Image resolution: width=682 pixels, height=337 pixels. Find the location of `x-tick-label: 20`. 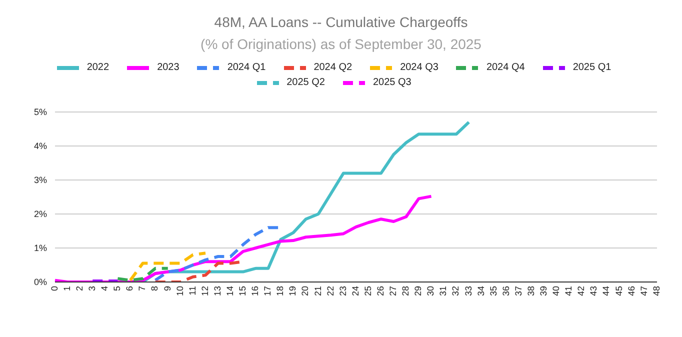

x-tick-label: 20 is located at coordinates (305, 291).